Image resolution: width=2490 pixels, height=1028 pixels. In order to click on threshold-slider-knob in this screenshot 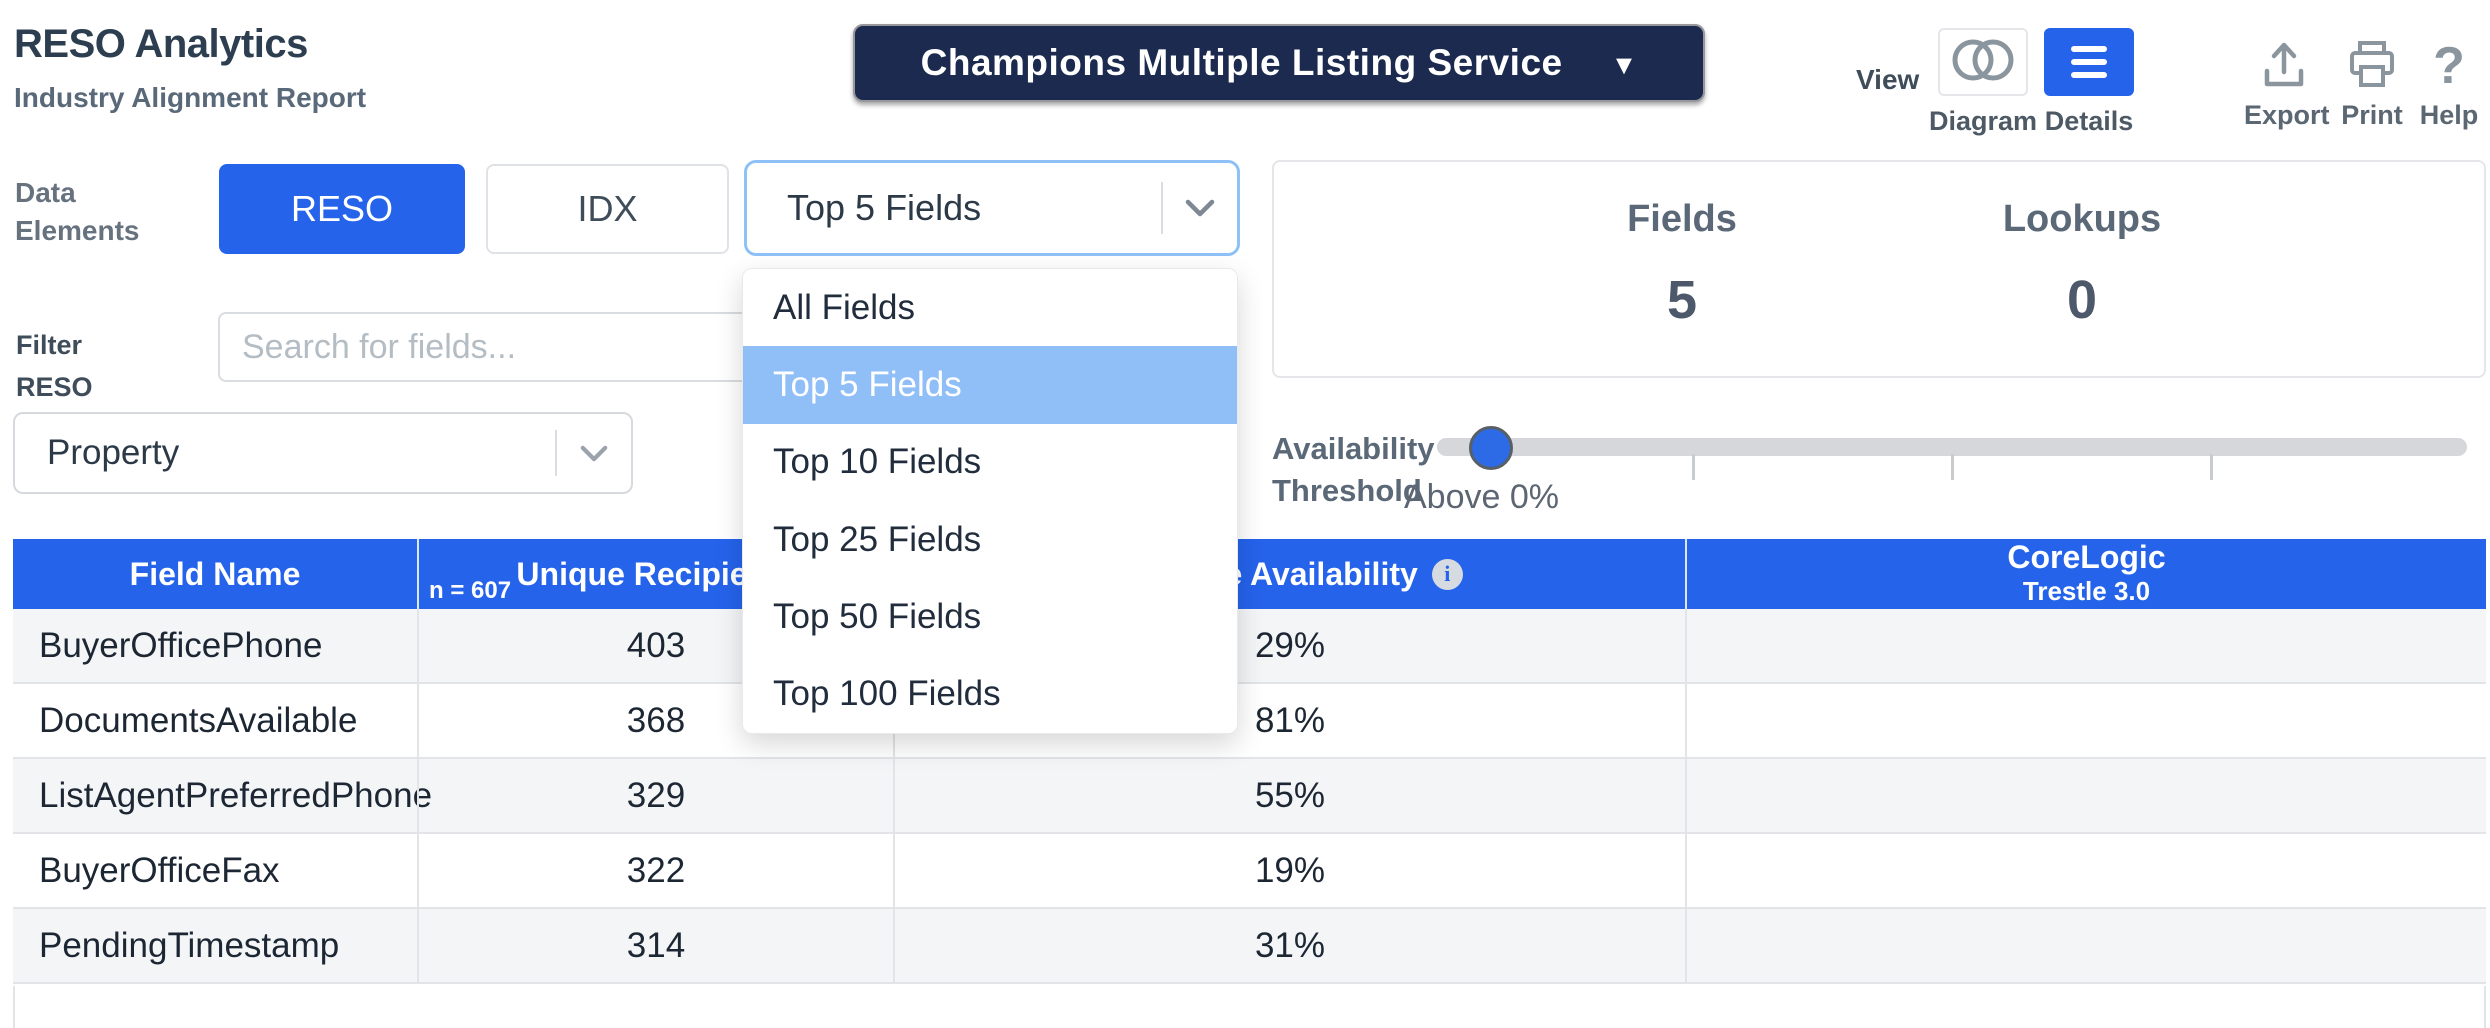, I will do `click(1491, 448)`.